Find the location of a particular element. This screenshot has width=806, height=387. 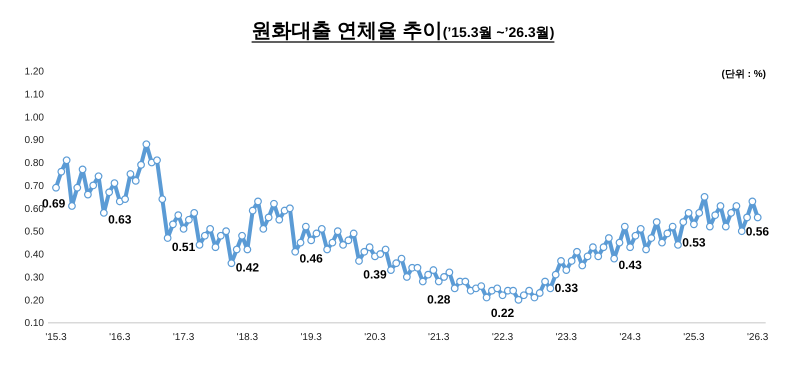

data-label: 0.22 is located at coordinates (502, 313).